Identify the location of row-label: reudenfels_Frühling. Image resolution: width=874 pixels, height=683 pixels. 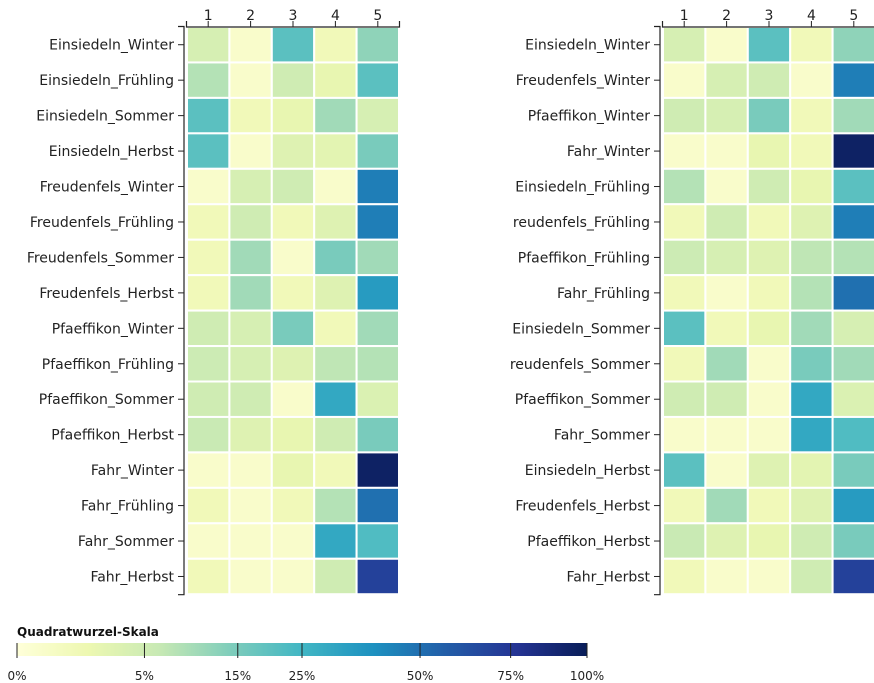
(581, 223).